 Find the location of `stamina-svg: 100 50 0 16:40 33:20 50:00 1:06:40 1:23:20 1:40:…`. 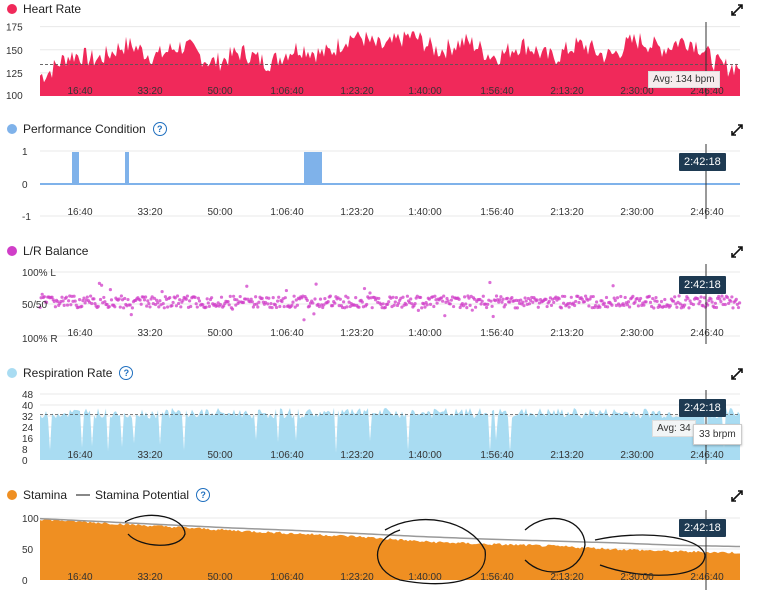

stamina-svg: 100 50 0 16:40 33:20 50:00 1:06:40 1:23:20 1:40:… is located at coordinates (381, 550).